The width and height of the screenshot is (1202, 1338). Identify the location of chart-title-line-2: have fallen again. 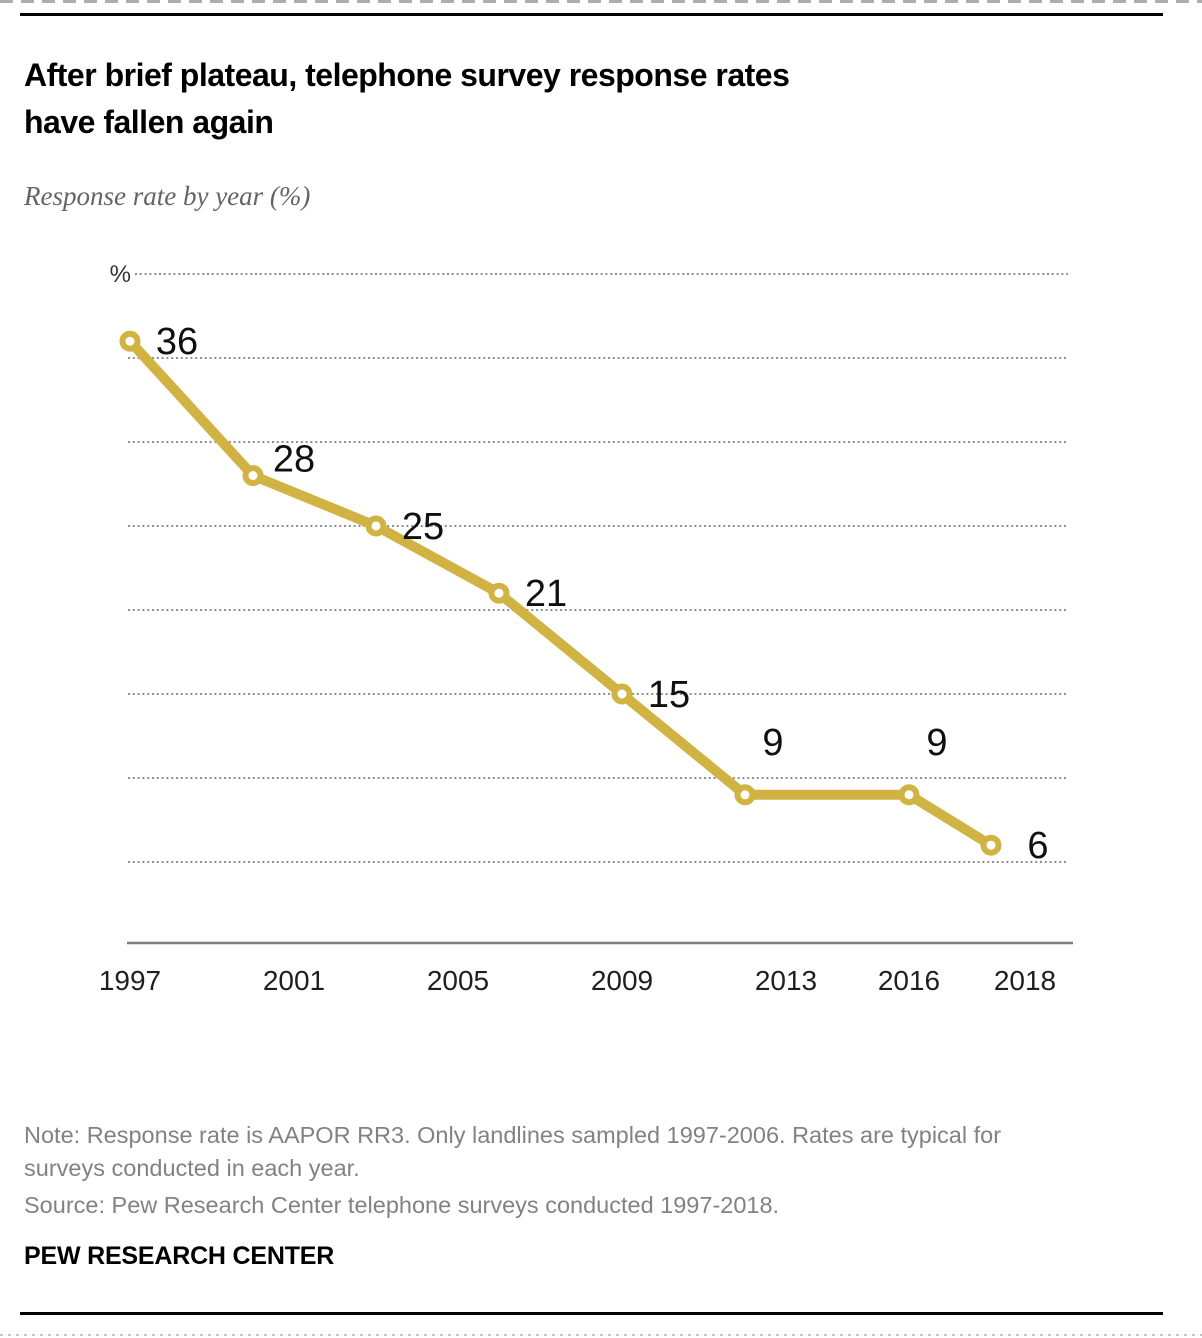
(149, 122).